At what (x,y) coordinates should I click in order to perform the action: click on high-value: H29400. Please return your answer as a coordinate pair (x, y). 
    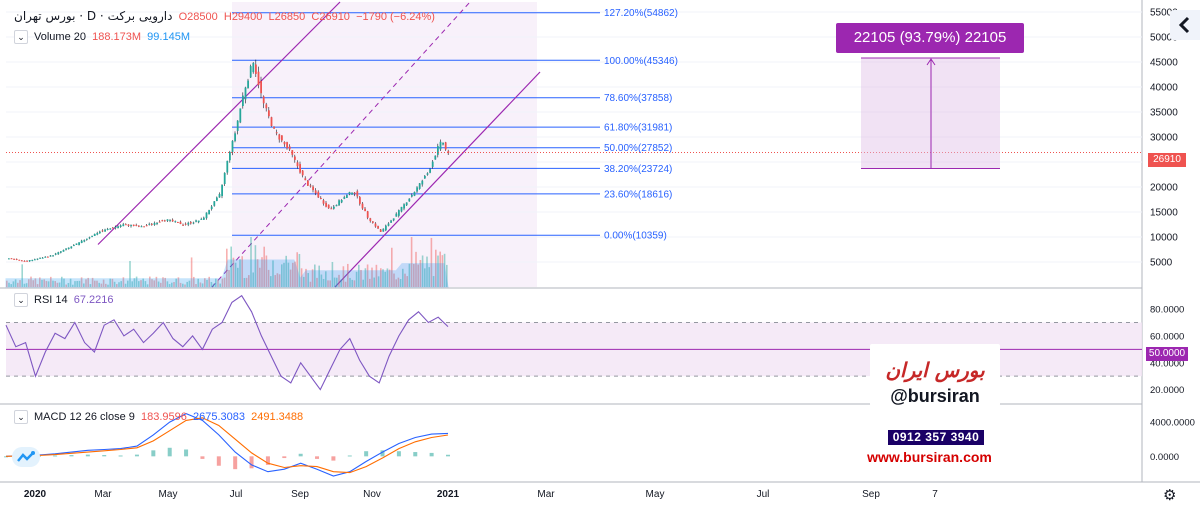
    Looking at the image, I should click on (243, 17).